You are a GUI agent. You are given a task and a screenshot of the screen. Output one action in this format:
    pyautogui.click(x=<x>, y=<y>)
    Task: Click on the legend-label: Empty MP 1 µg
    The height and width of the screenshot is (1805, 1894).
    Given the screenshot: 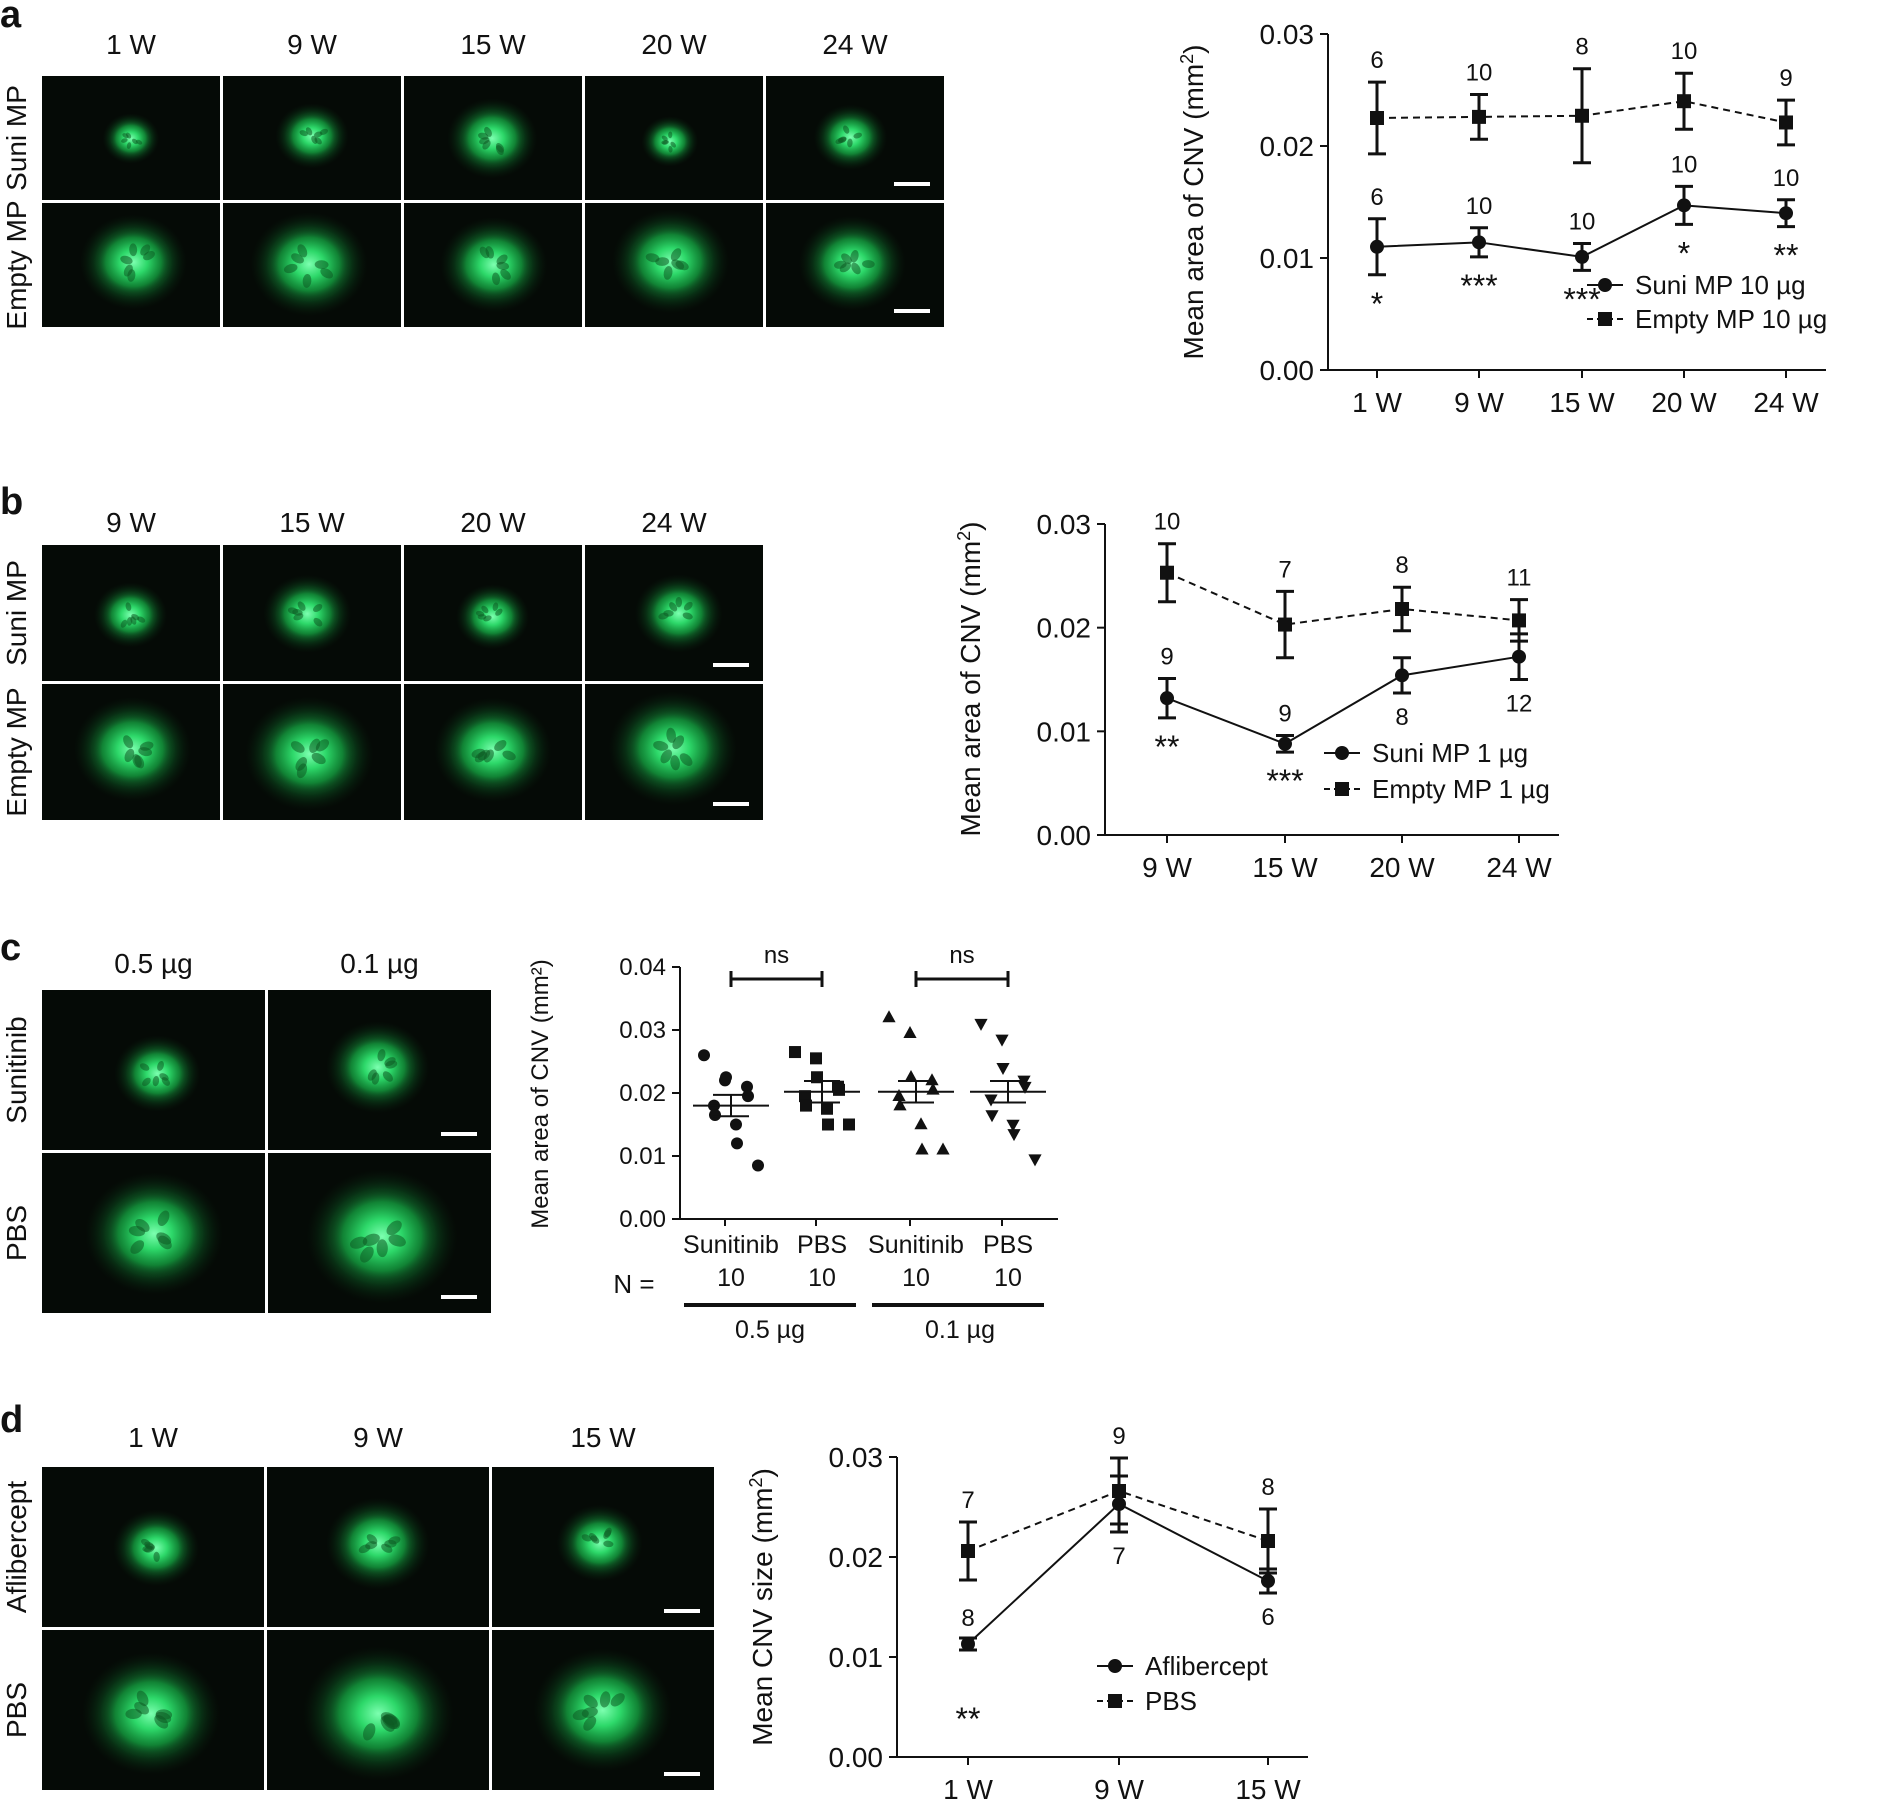 What is the action you would take?
    pyautogui.click(x=1461, y=789)
    